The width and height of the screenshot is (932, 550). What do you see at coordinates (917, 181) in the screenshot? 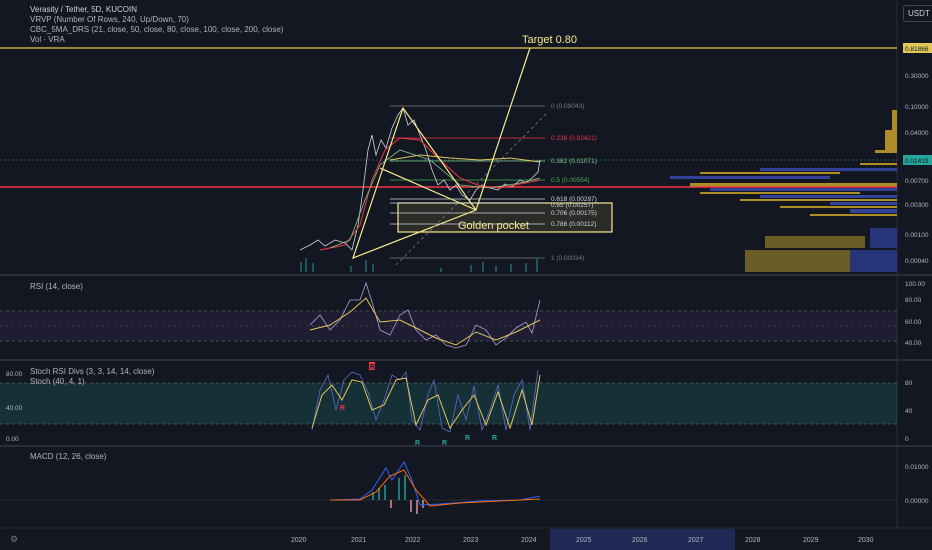
I see `svg-text: 0.00700` at bounding box center [917, 181].